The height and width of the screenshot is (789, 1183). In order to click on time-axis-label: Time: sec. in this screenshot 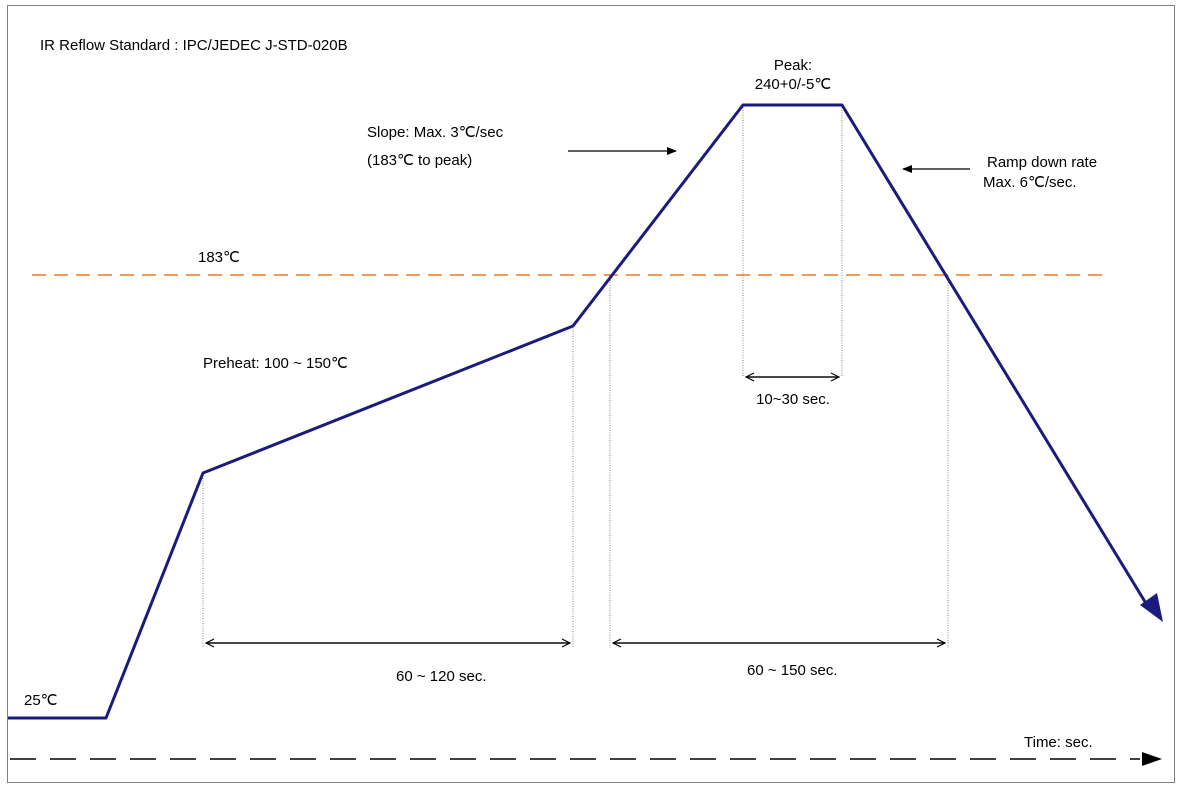, I will do `click(1058, 742)`.